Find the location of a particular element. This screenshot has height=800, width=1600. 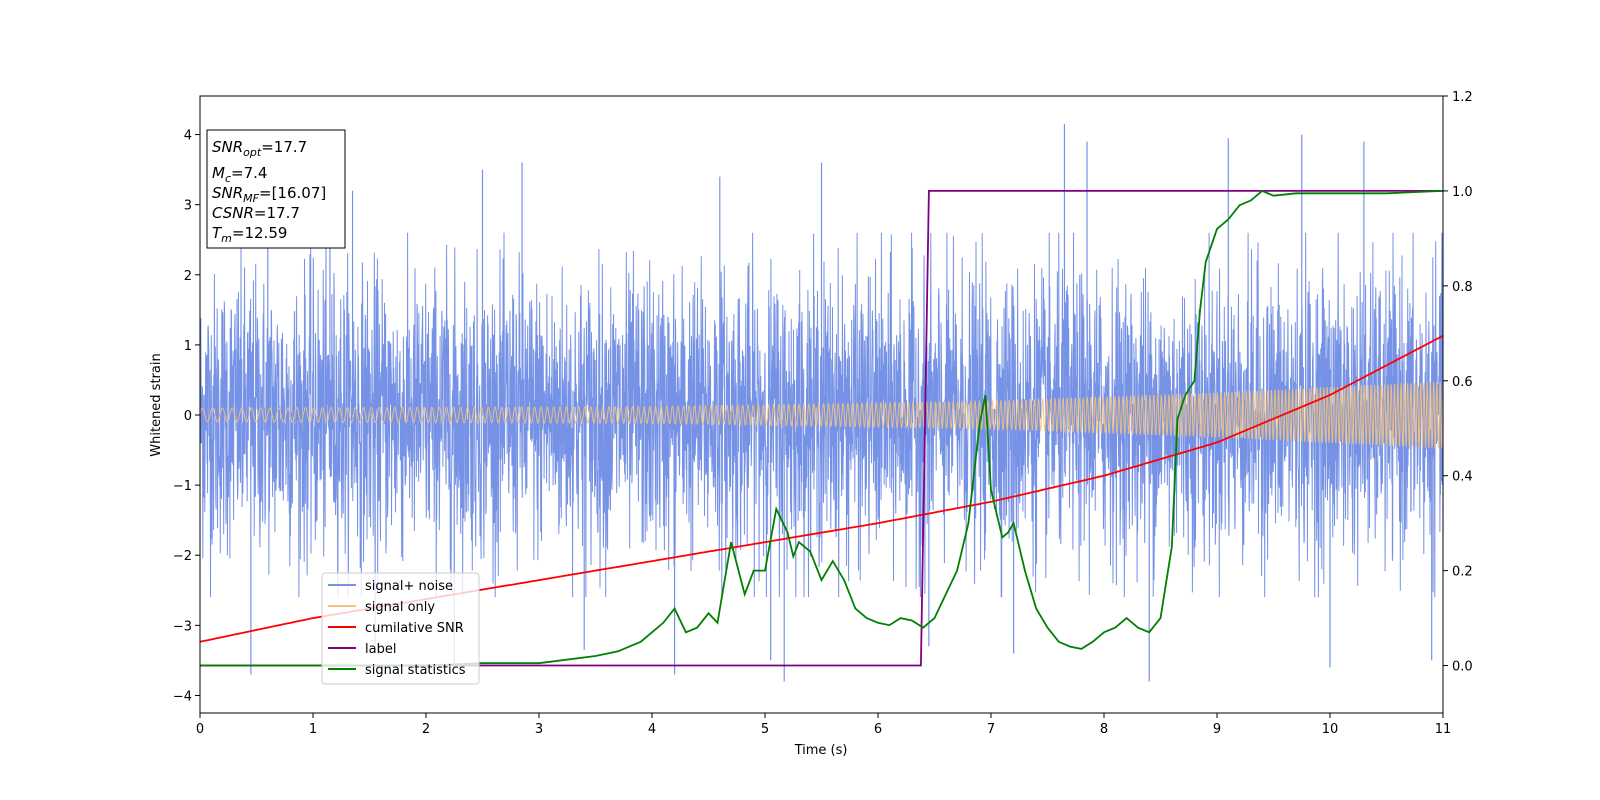

y-tick-label: 3 is located at coordinates (188, 206).